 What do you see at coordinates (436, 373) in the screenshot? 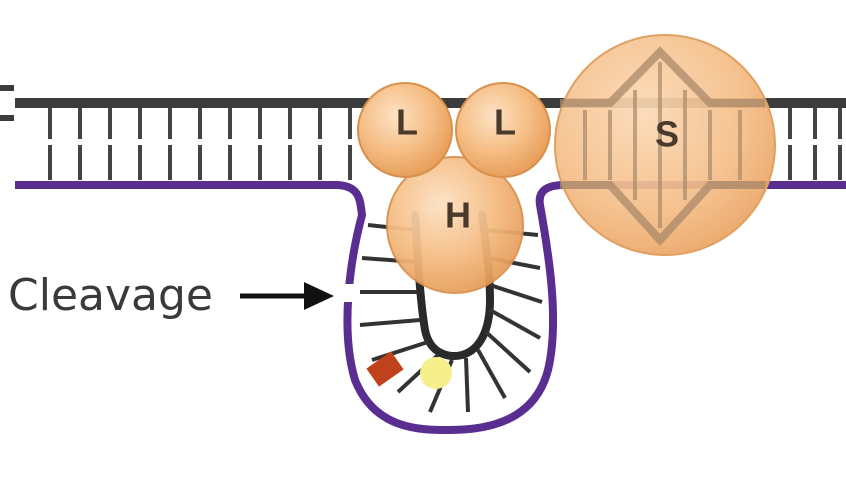
I see `yellow-lesion-mark` at bounding box center [436, 373].